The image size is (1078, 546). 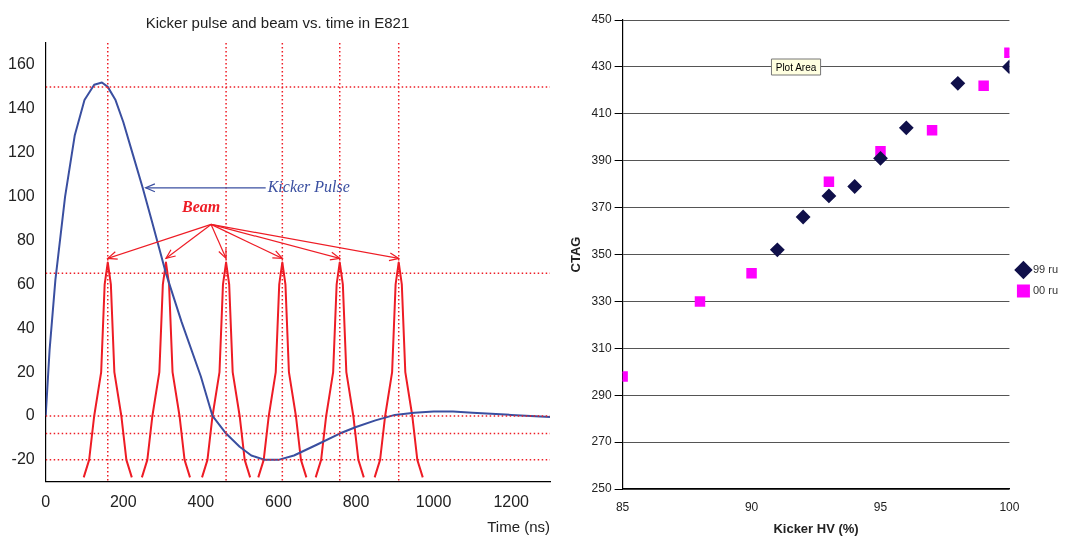 What do you see at coordinates (46, 501) in the screenshot?
I see `x-tick-label: 0` at bounding box center [46, 501].